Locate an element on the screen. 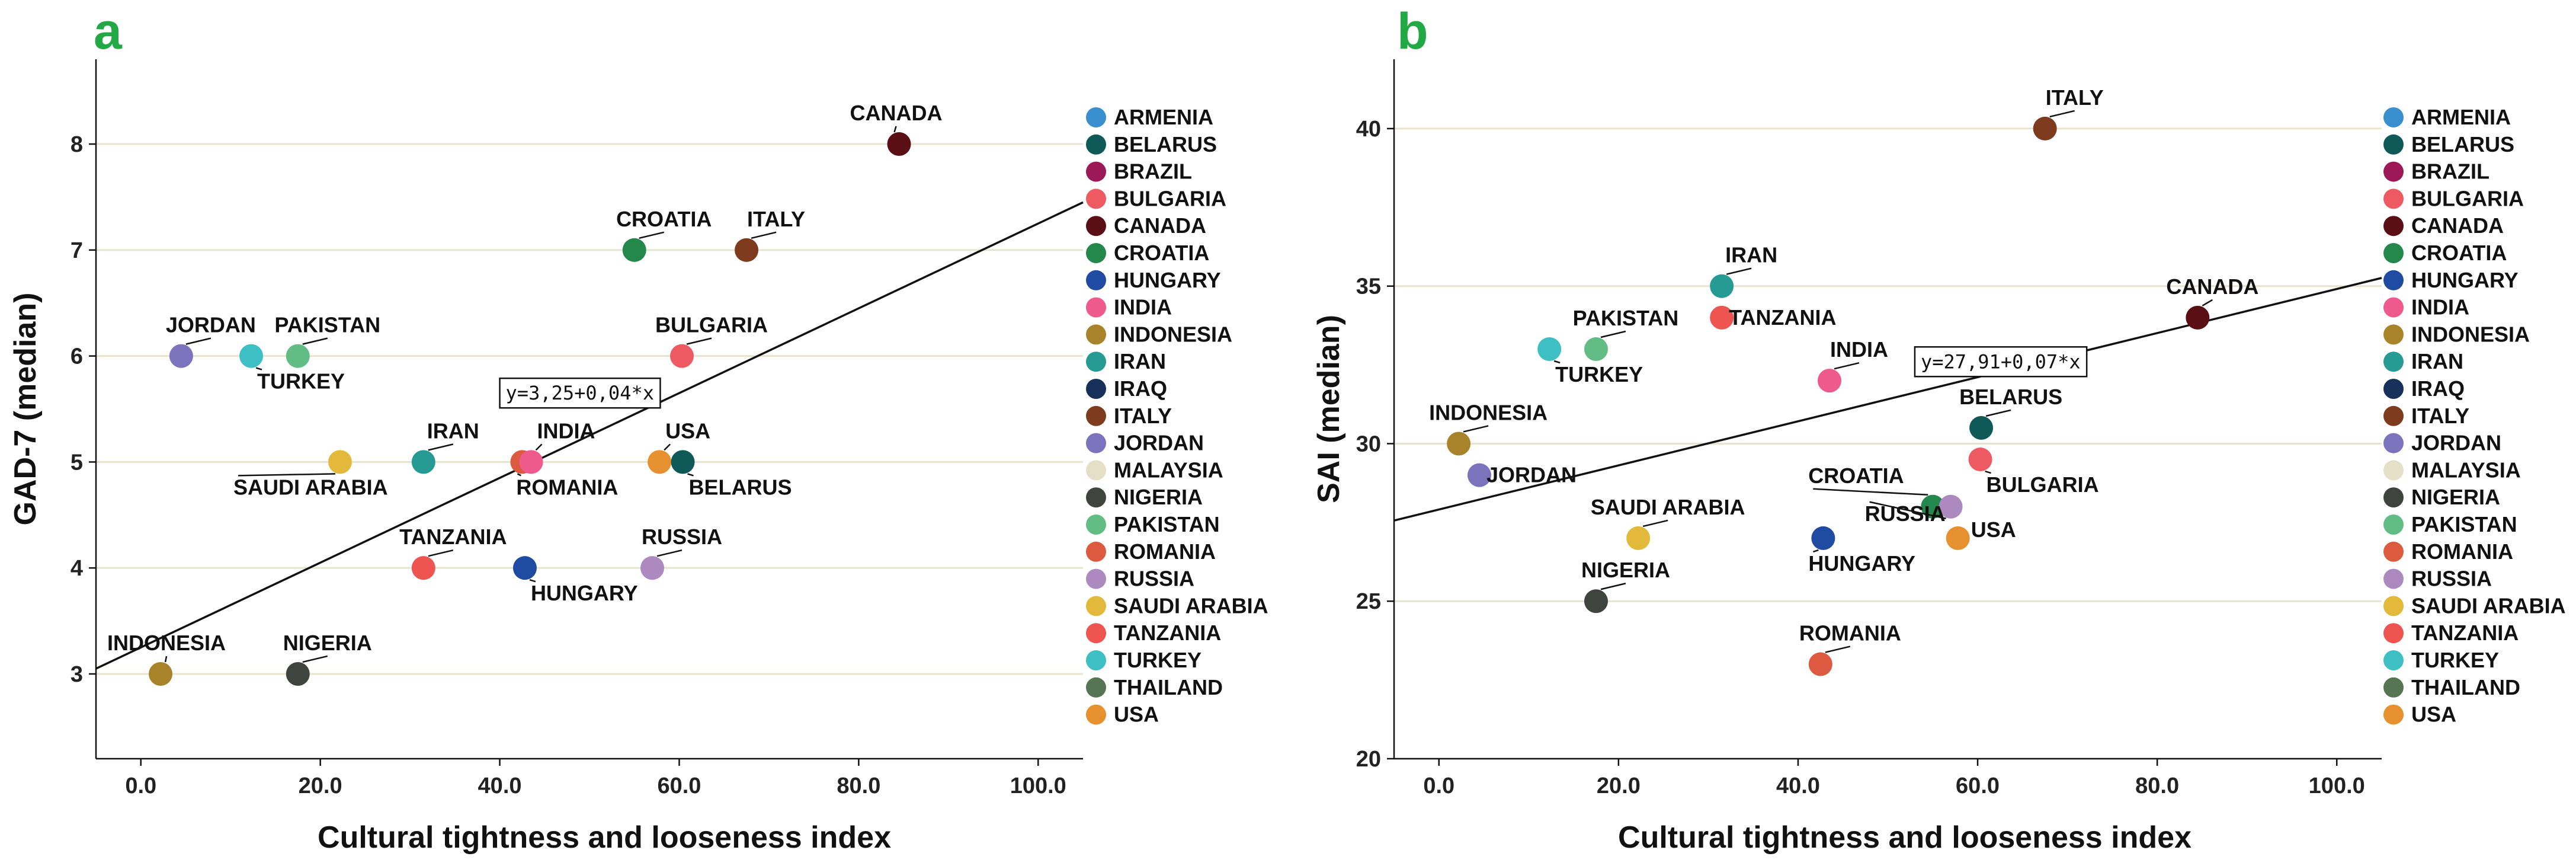 This screenshot has width=2576, height=866. point-label-pakistan: PAKISTAN is located at coordinates (327, 325).